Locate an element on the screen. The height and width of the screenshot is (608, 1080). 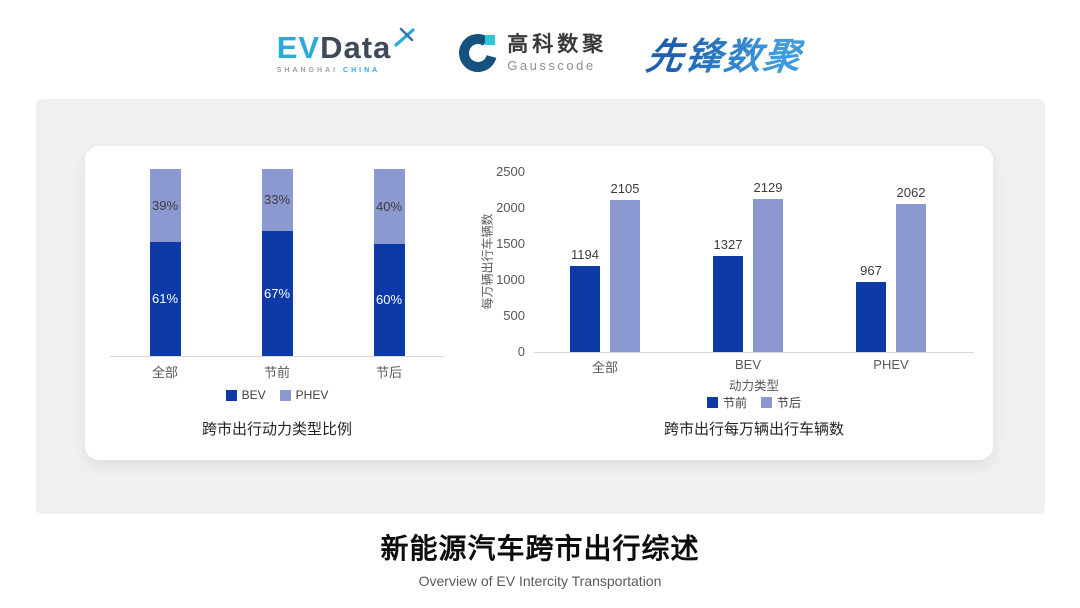
gausscode-en-text: Gausscode is located at coordinates (551, 65).